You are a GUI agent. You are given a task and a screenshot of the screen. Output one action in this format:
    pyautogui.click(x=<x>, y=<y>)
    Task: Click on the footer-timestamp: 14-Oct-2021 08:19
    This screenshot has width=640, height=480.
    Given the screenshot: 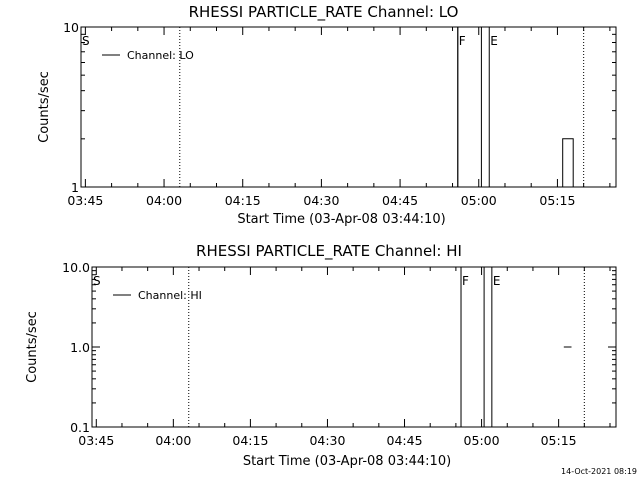 What is the action you would take?
    pyautogui.click(x=599, y=471)
    